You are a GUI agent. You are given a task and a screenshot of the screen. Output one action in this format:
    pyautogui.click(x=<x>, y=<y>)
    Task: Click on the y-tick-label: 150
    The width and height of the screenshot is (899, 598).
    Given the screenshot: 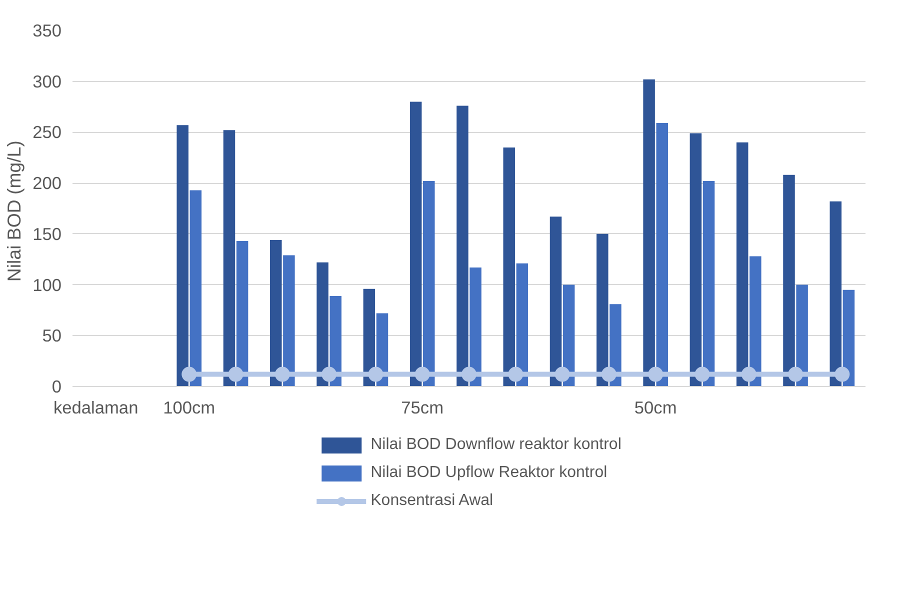 What is the action you would take?
    pyautogui.click(x=47, y=234)
    